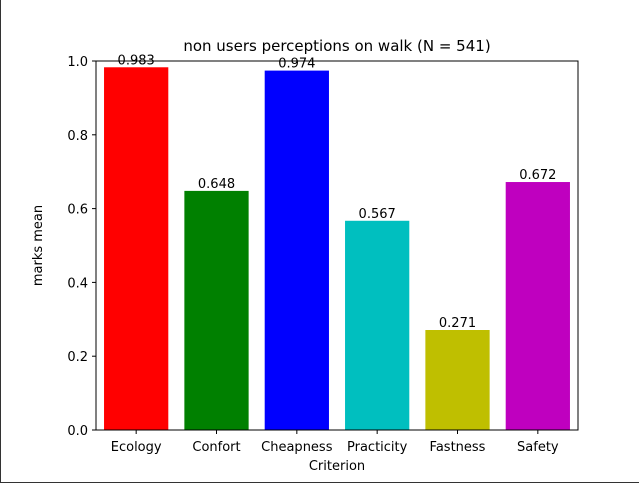 Image resolution: width=639 pixels, height=483 pixels. What do you see at coordinates (136, 248) in the screenshot?
I see `bar-ecology` at bounding box center [136, 248].